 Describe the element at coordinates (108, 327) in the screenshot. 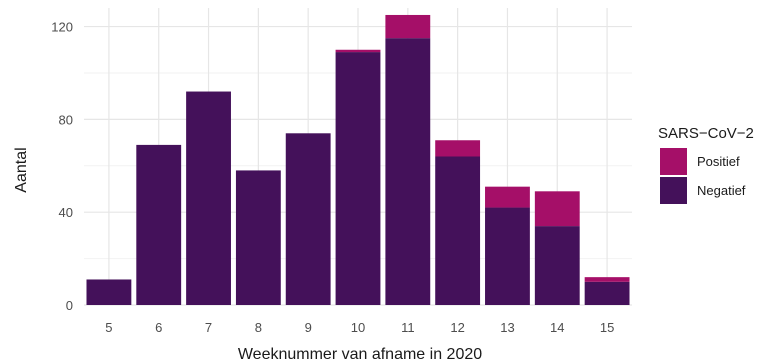

I see `x-tick-label: 5` at that location.